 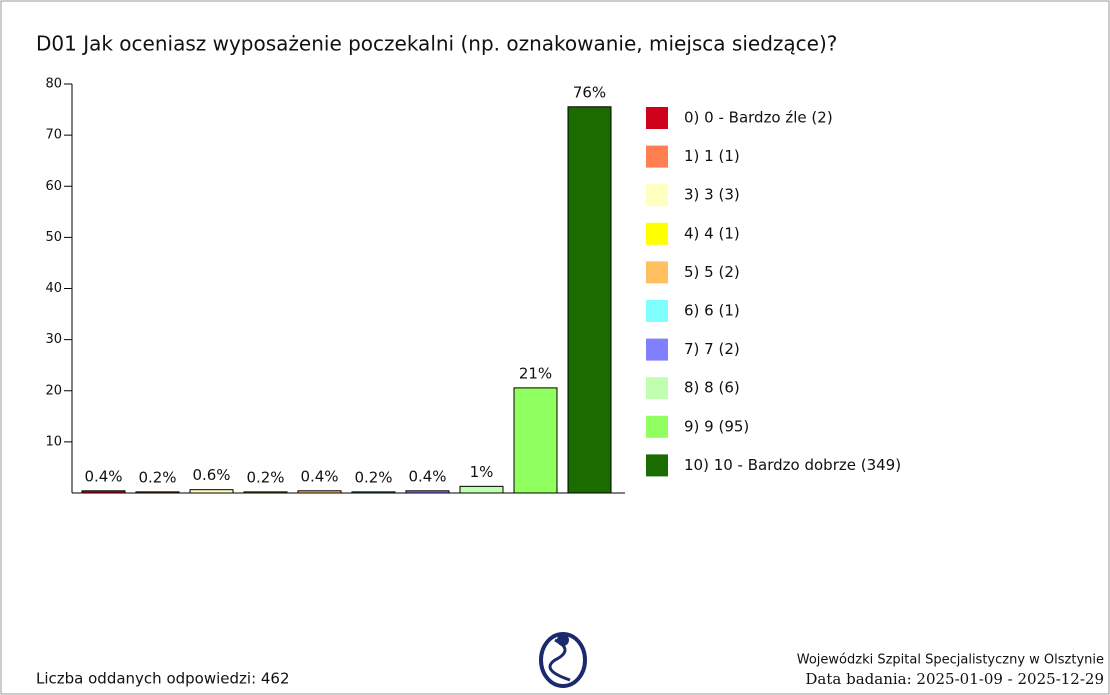 What do you see at coordinates (211, 475) in the screenshot?
I see `value-label: 0.6%` at bounding box center [211, 475].